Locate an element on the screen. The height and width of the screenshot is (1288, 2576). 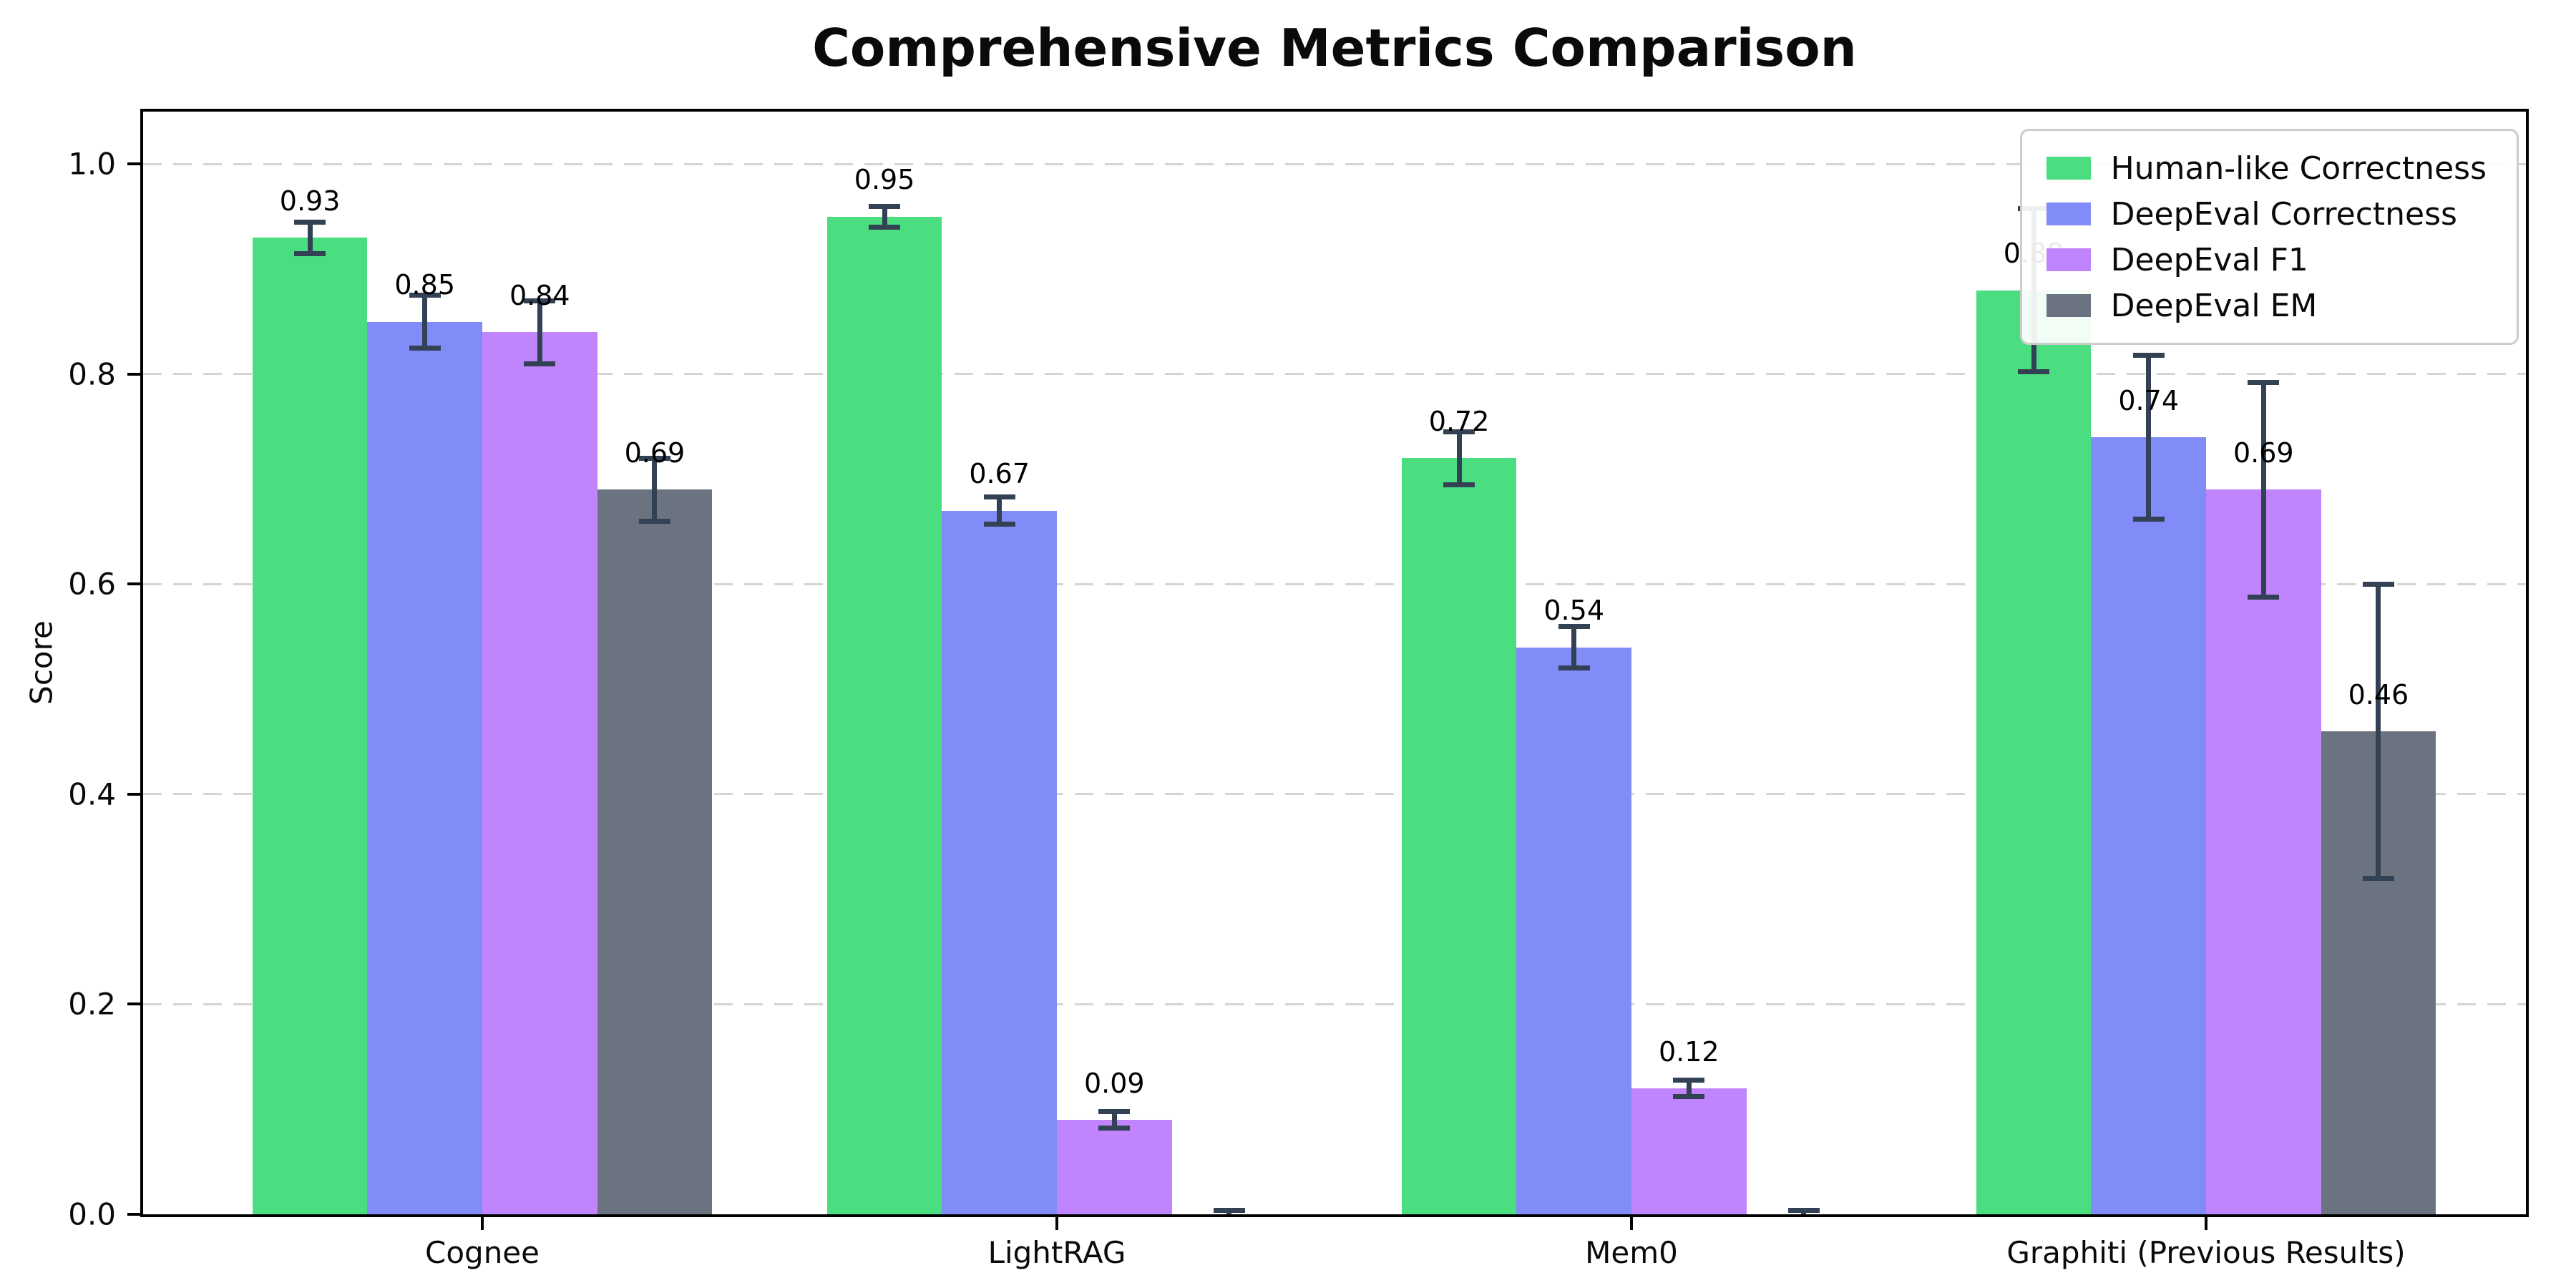
legend-label: Human-like Correctness is located at coordinates (2298, 168).